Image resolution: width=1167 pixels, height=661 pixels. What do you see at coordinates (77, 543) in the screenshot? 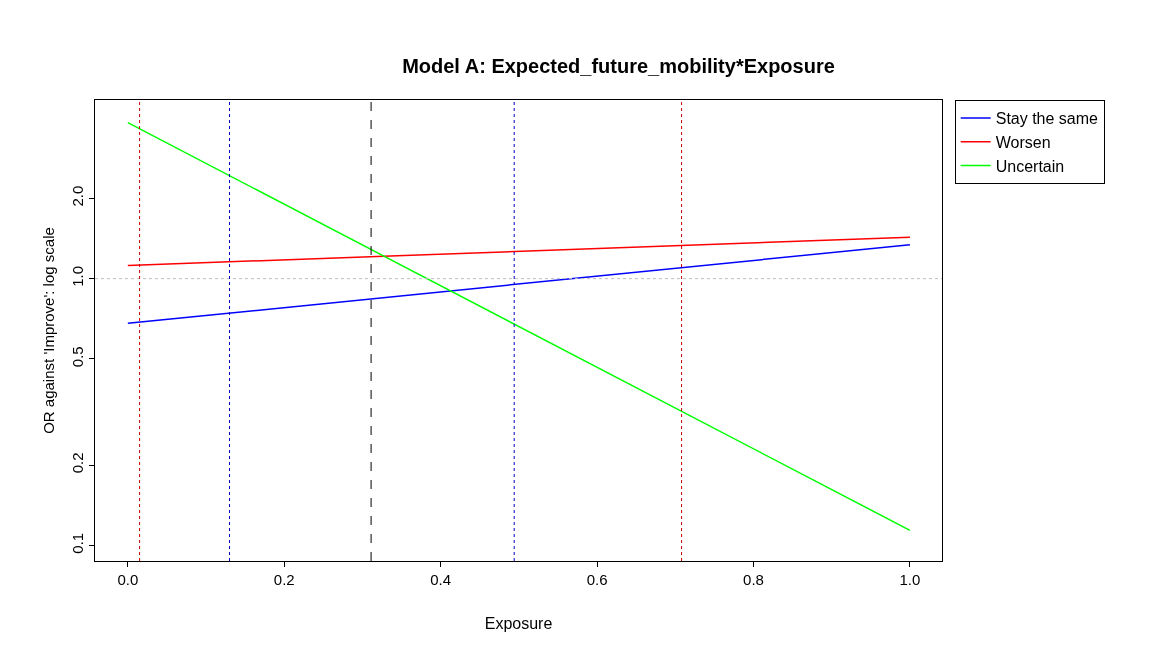
I see `y-tick-label: 0.1` at bounding box center [77, 543].